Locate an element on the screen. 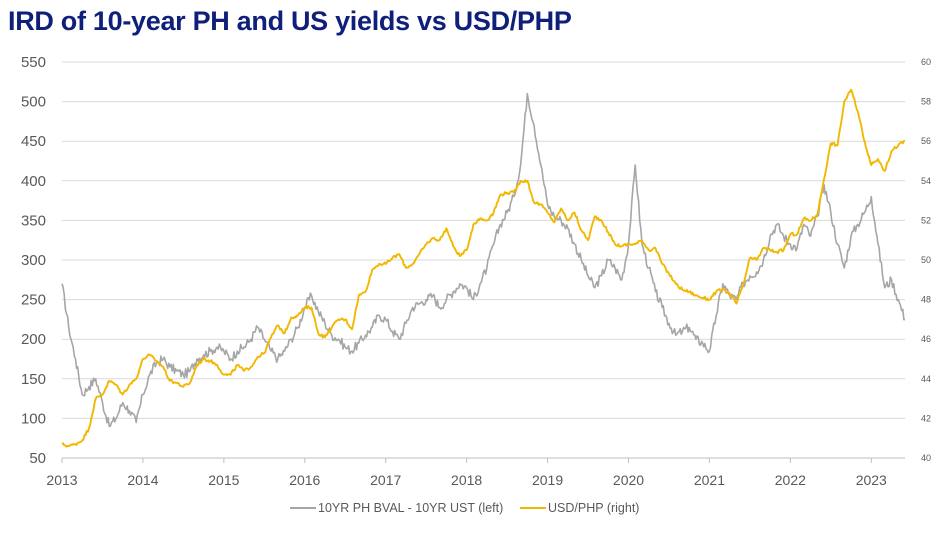  left-axis-ticks: 50 100 150 200 250 300 350 400 450 500 550 is located at coordinates (33, 260).